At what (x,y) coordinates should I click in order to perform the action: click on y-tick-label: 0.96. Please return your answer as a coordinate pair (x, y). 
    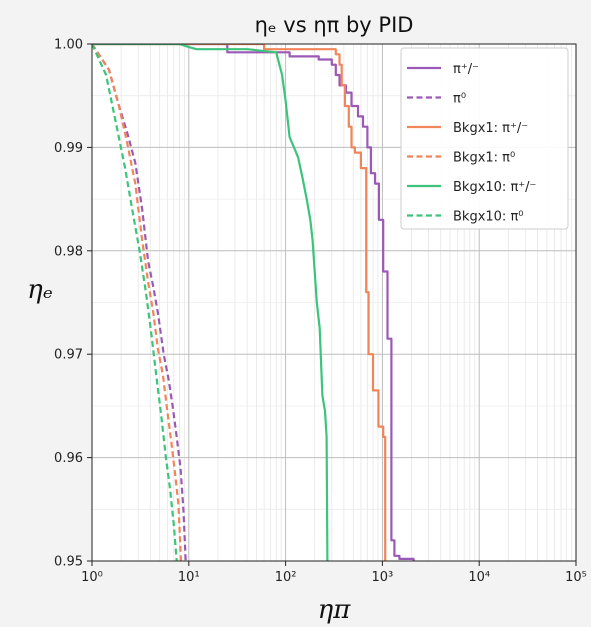
    Looking at the image, I should click on (68, 458).